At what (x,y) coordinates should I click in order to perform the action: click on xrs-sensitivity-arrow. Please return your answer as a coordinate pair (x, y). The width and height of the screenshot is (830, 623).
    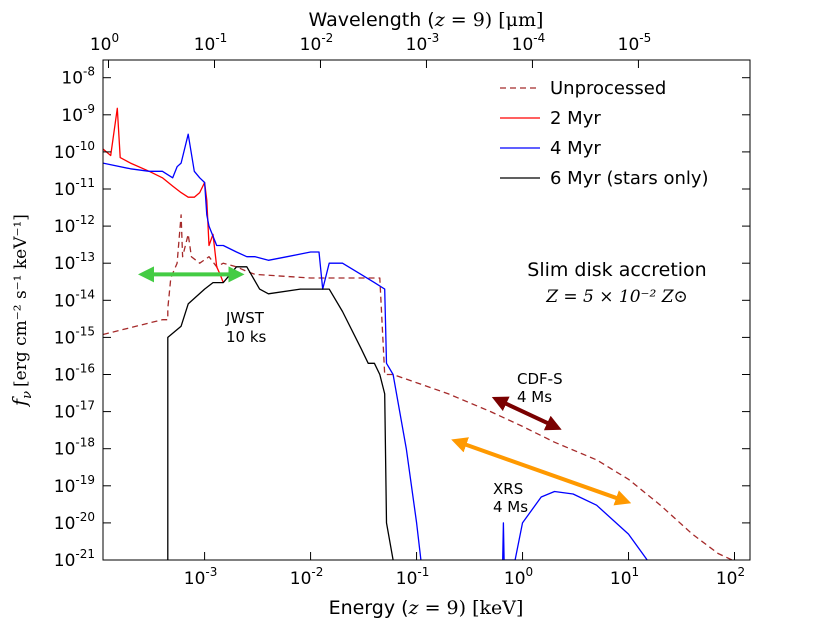
    Looking at the image, I should click on (541, 471).